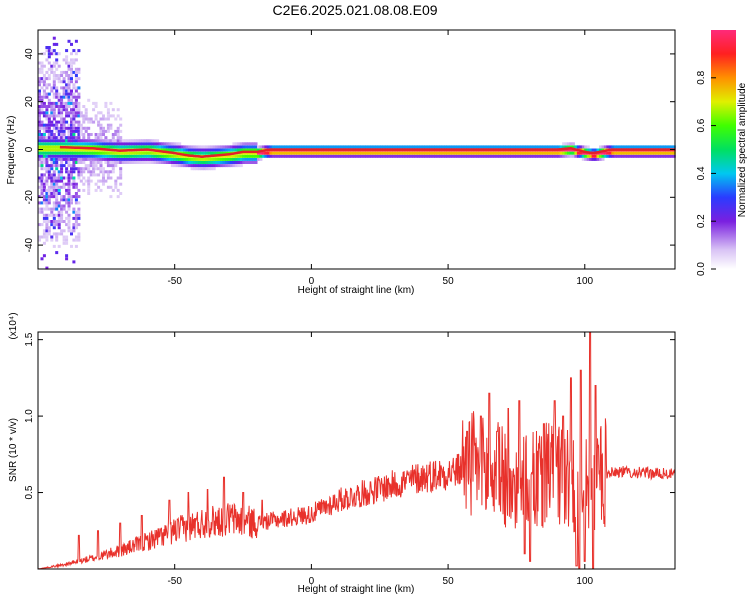 The image size is (750, 600). What do you see at coordinates (29, 149) in the screenshot?
I see `heatmap-y-tick-label: 0` at bounding box center [29, 149].